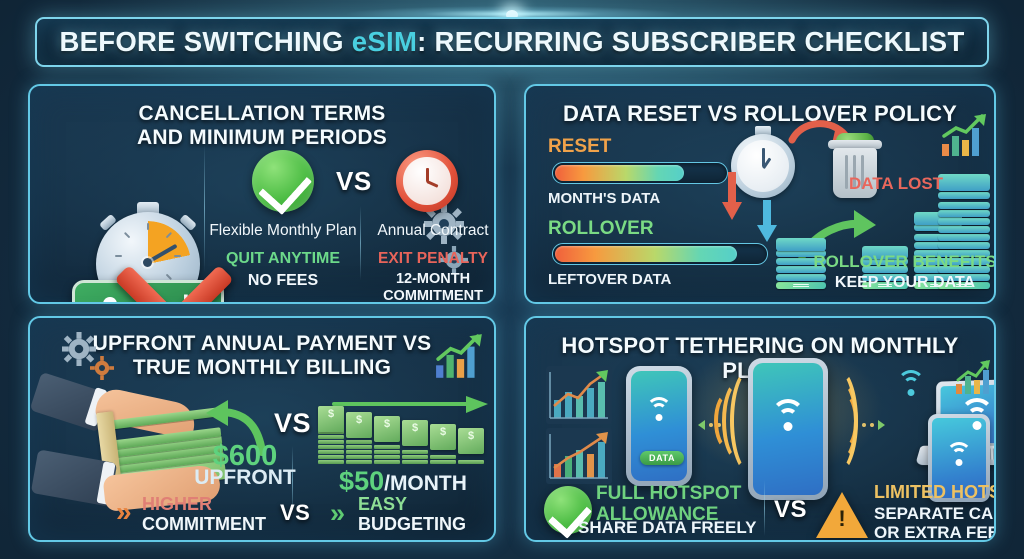  I want to click on line-chart-icon, so click(579, 395).